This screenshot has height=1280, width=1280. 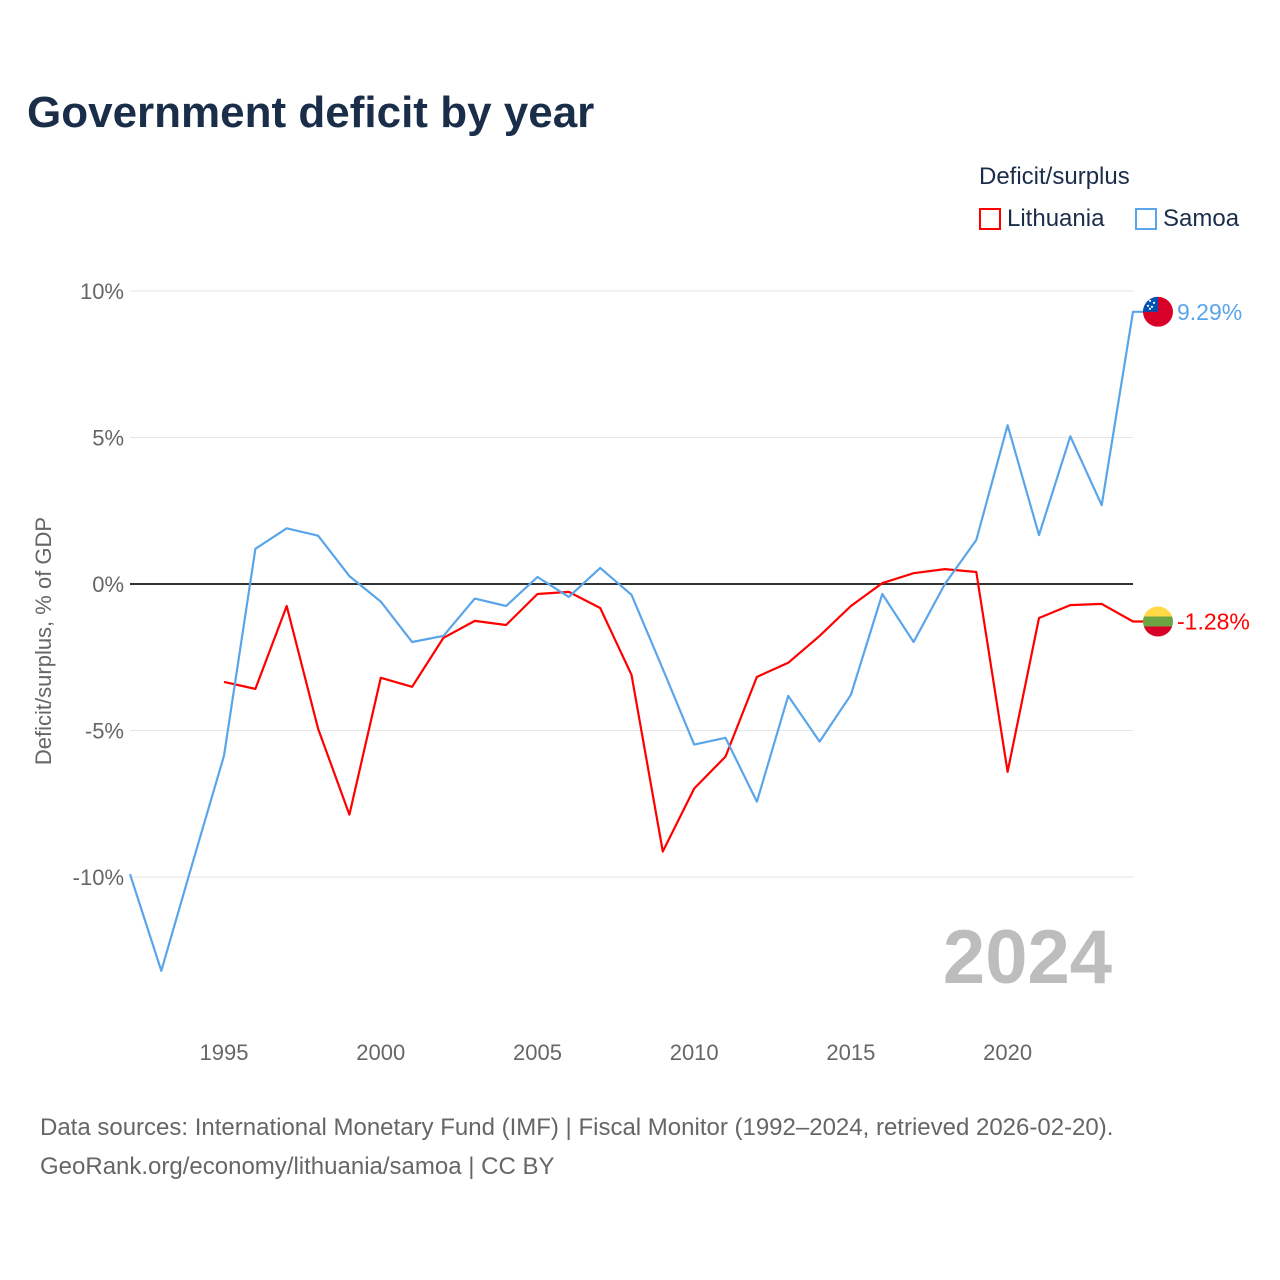 What do you see at coordinates (850, 1052) in the screenshot?
I see `x-tick-label: 2015` at bounding box center [850, 1052].